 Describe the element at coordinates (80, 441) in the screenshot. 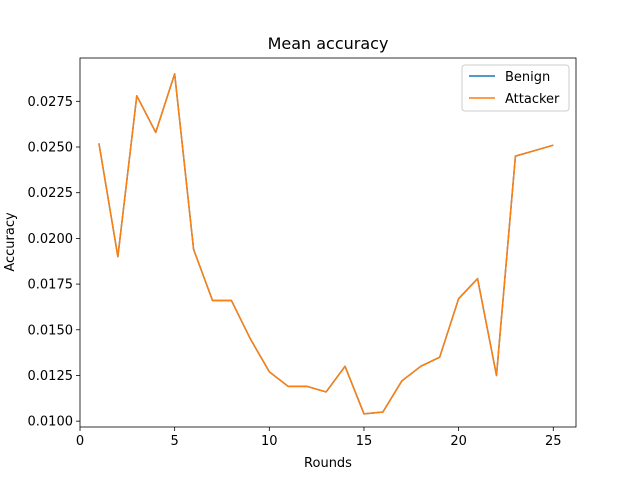

I see `x-tick-label: 0` at that location.